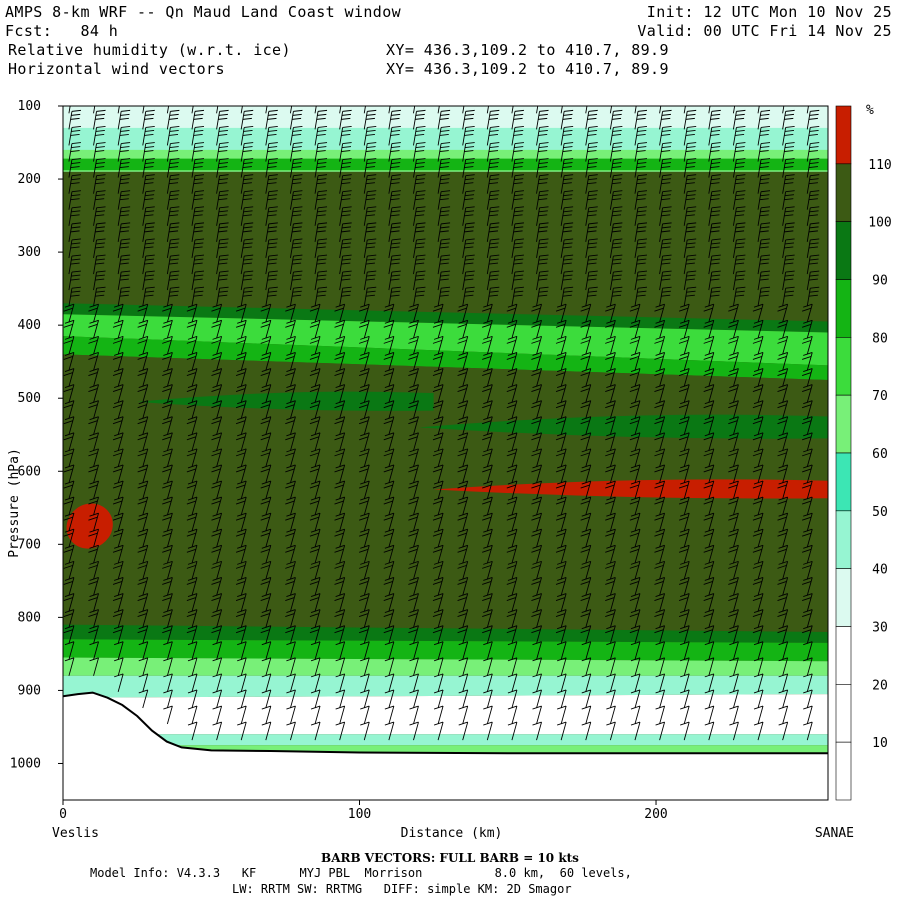 The image size is (900, 900). I want to click on colorbar-label: 110, so click(879, 165).